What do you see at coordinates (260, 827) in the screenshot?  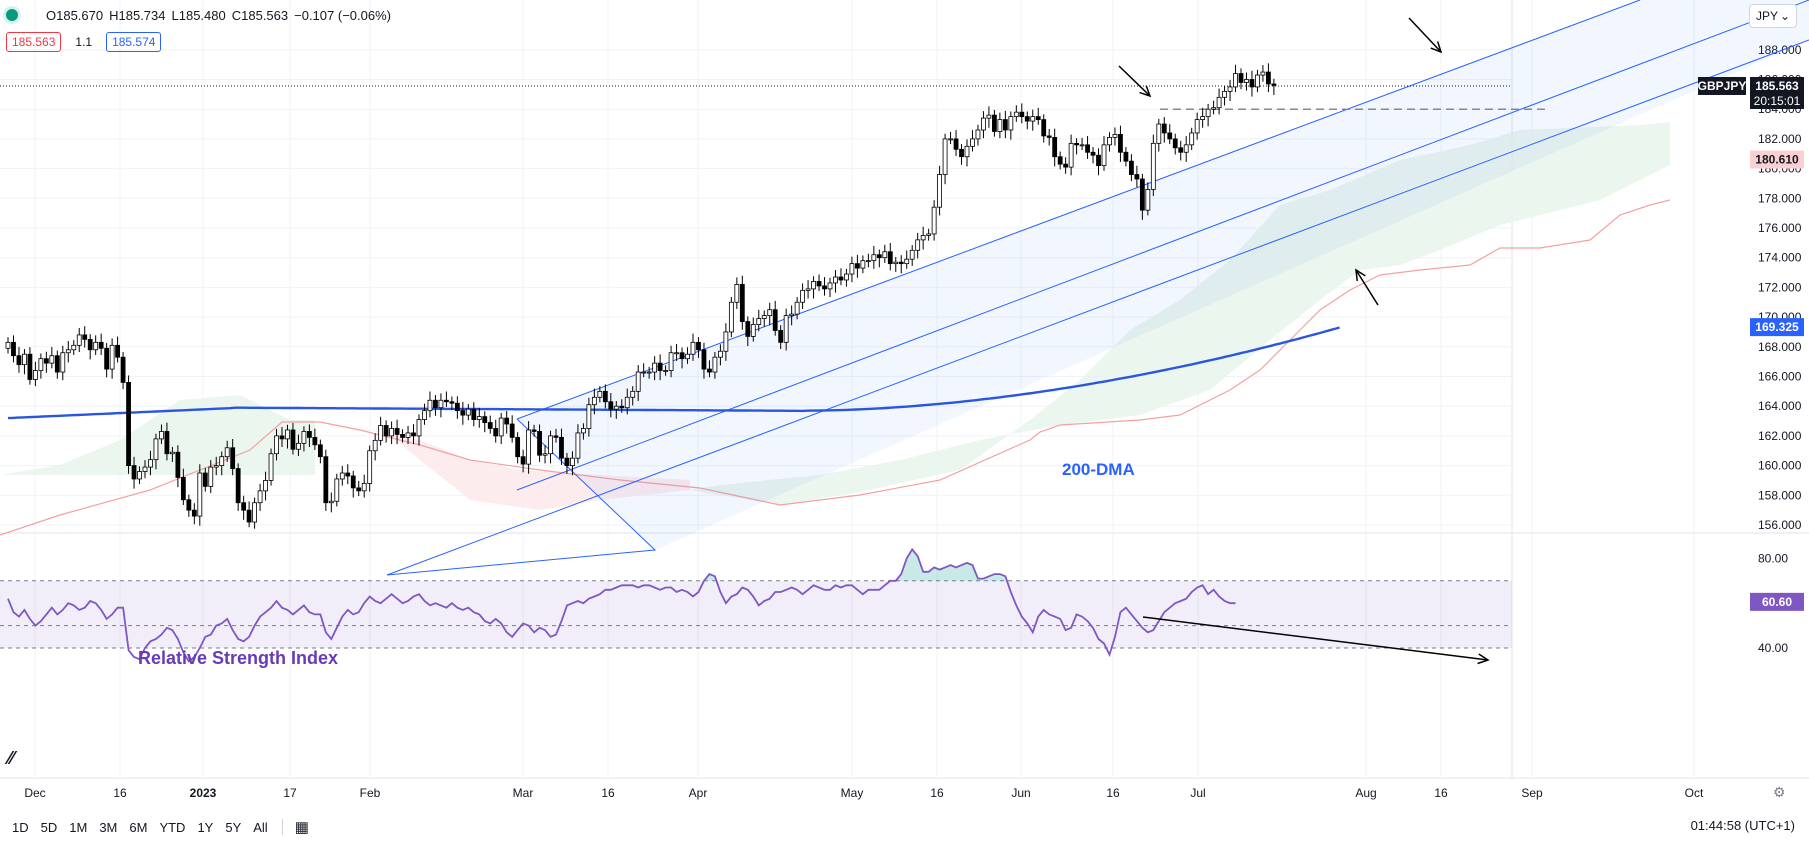 I see `range-button-all: All` at bounding box center [260, 827].